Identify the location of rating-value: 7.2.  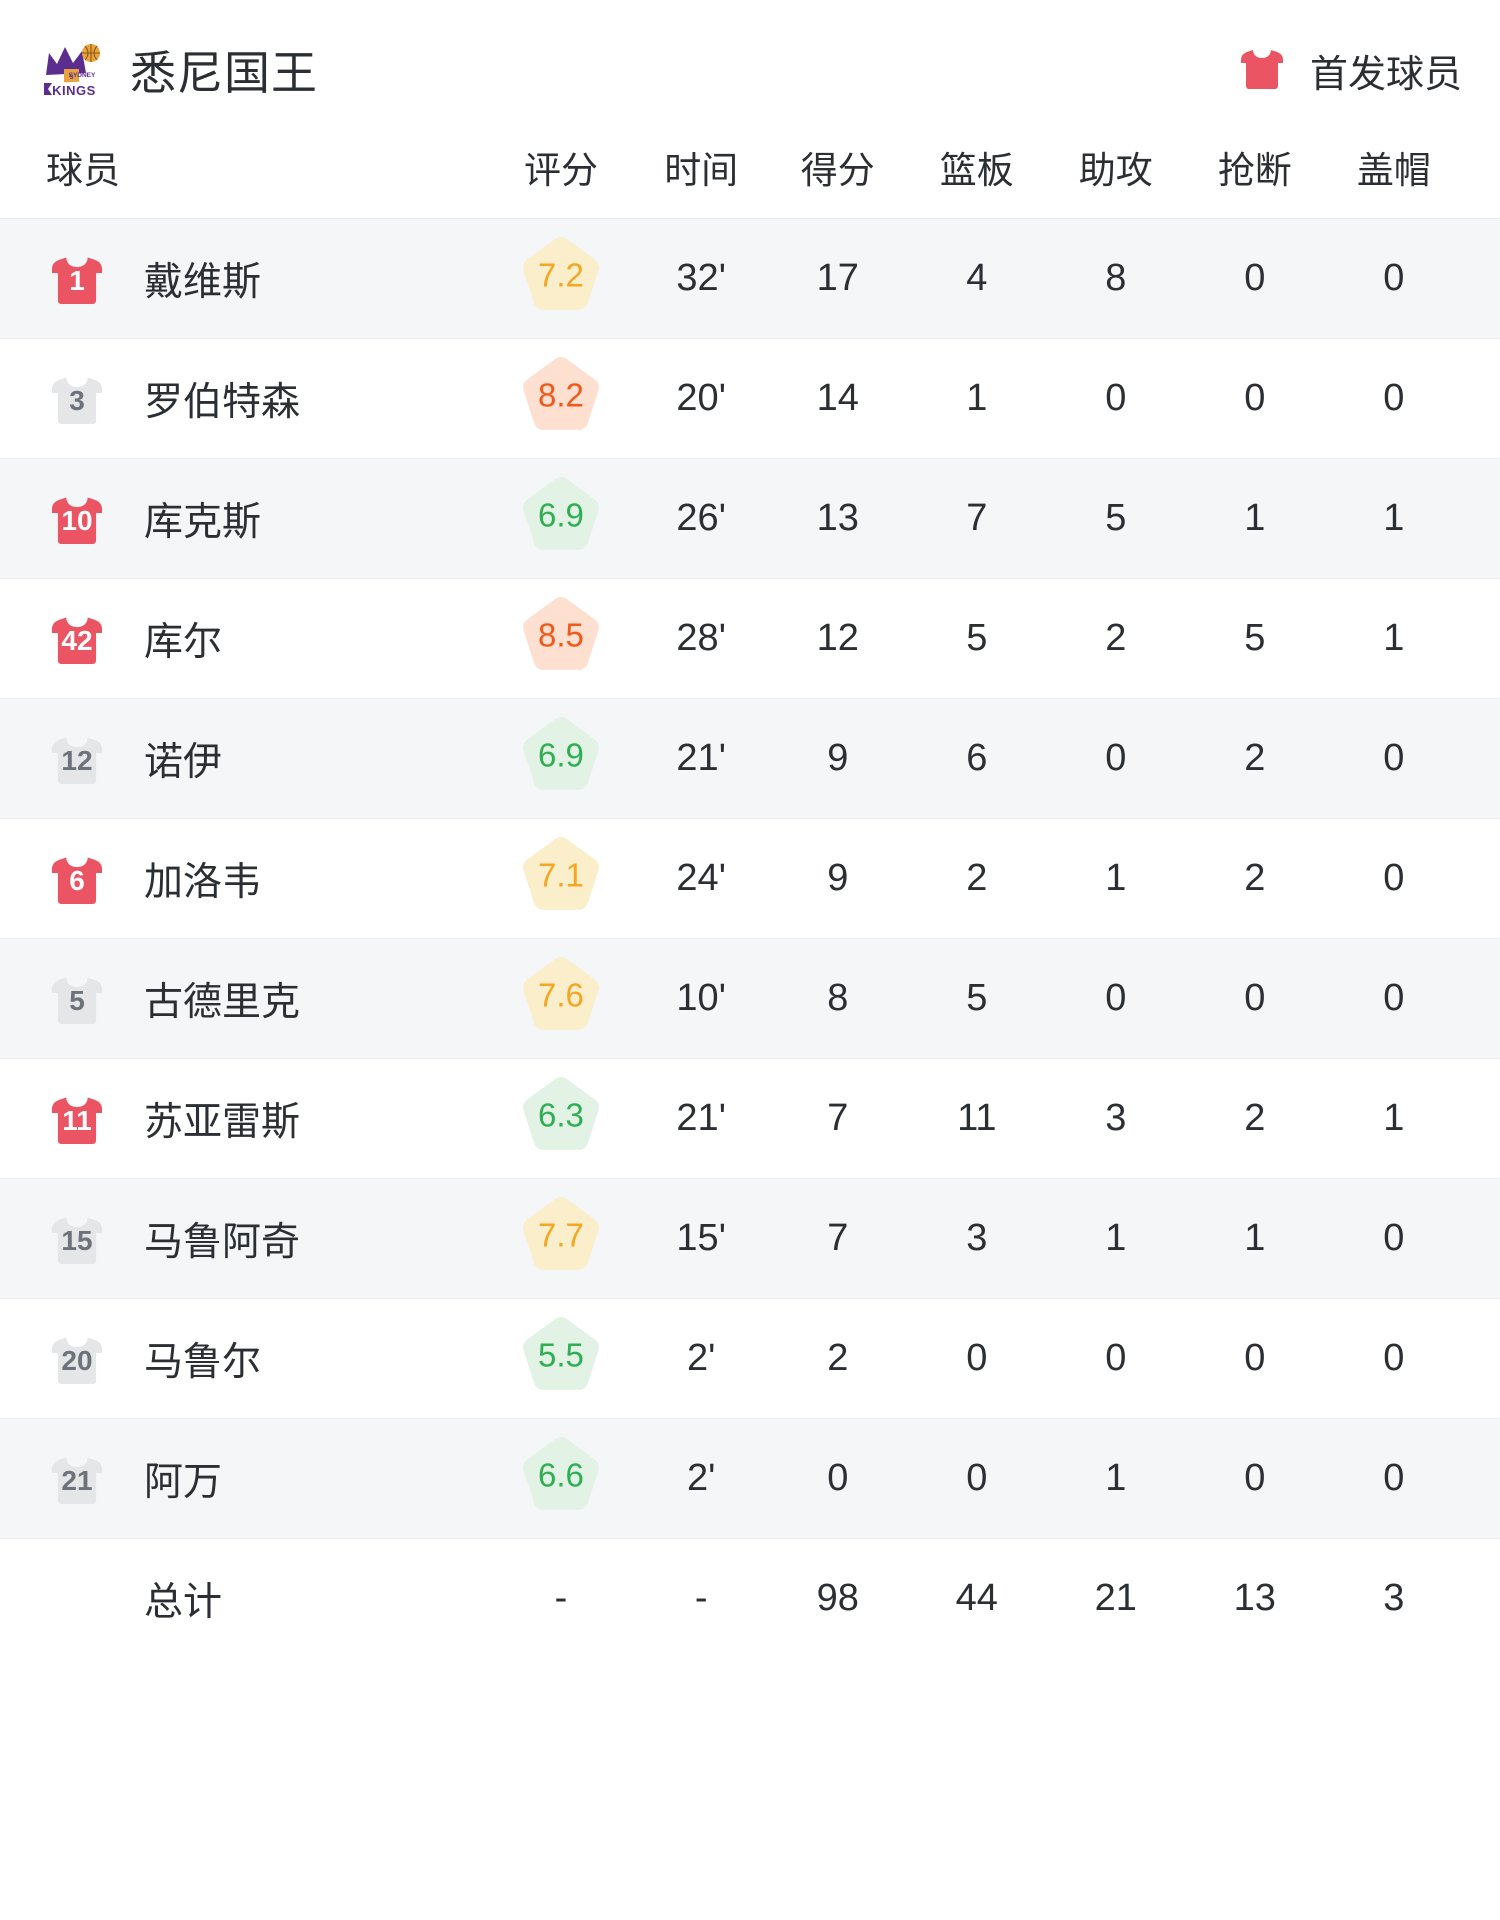
(561, 274).